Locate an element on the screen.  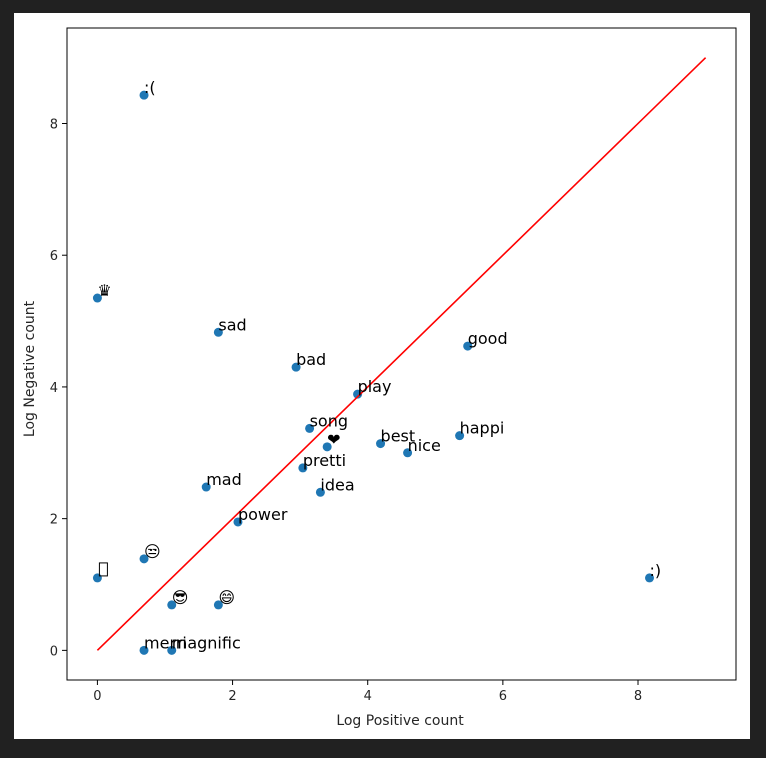
point-label: mad is located at coordinates (224, 479).